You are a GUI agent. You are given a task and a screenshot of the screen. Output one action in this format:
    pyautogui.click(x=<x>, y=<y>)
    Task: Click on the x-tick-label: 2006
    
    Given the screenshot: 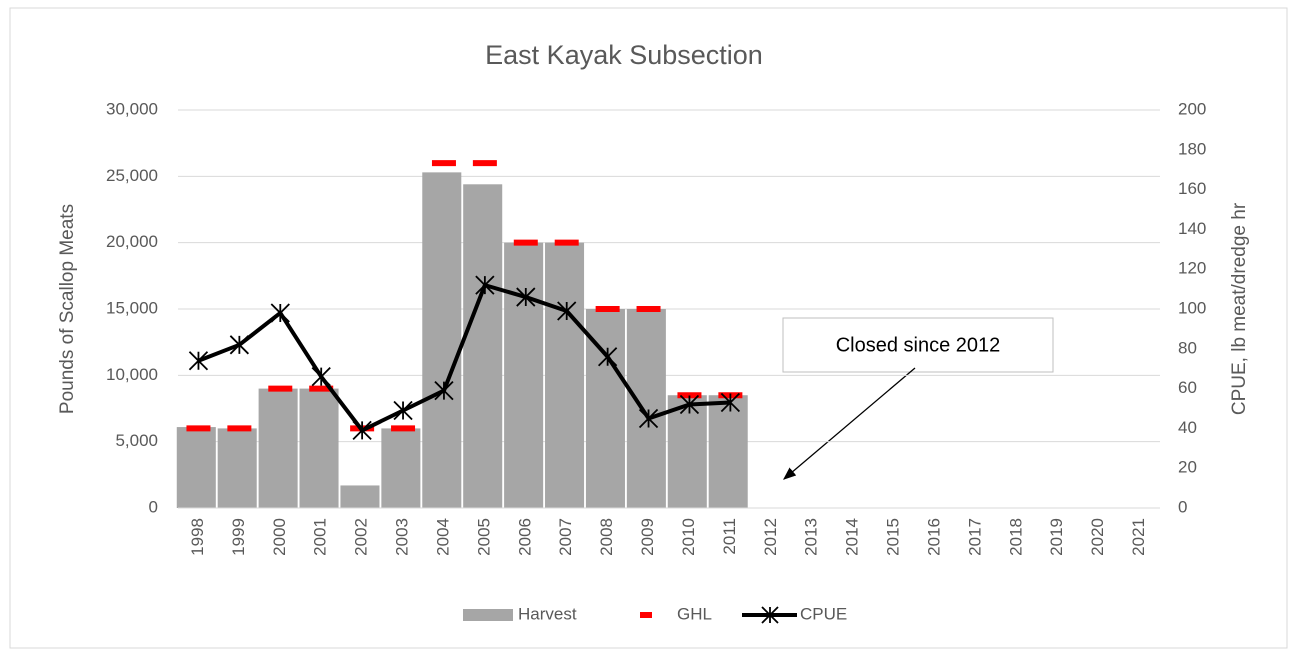 What is the action you would take?
    pyautogui.click(x=524, y=537)
    